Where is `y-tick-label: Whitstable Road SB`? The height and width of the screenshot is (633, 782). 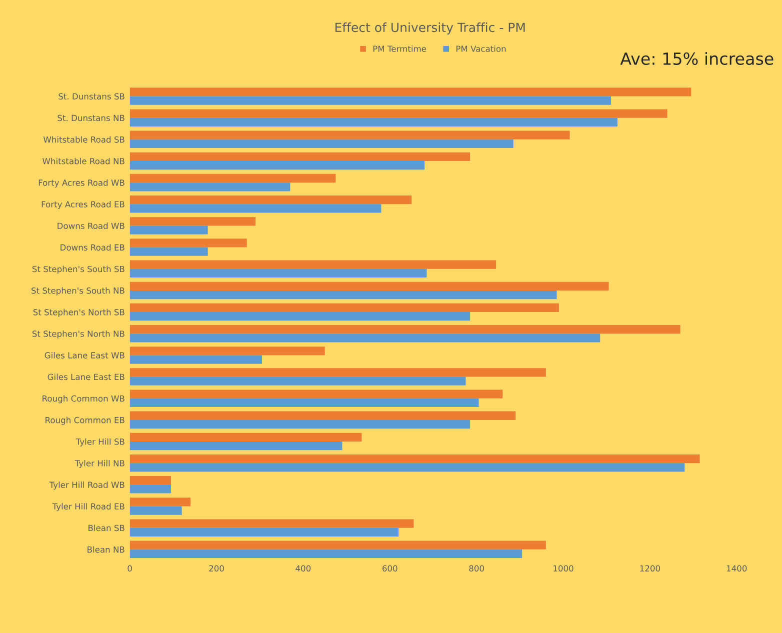
y-tick-label: Whitstable Road SB is located at coordinates (83, 139).